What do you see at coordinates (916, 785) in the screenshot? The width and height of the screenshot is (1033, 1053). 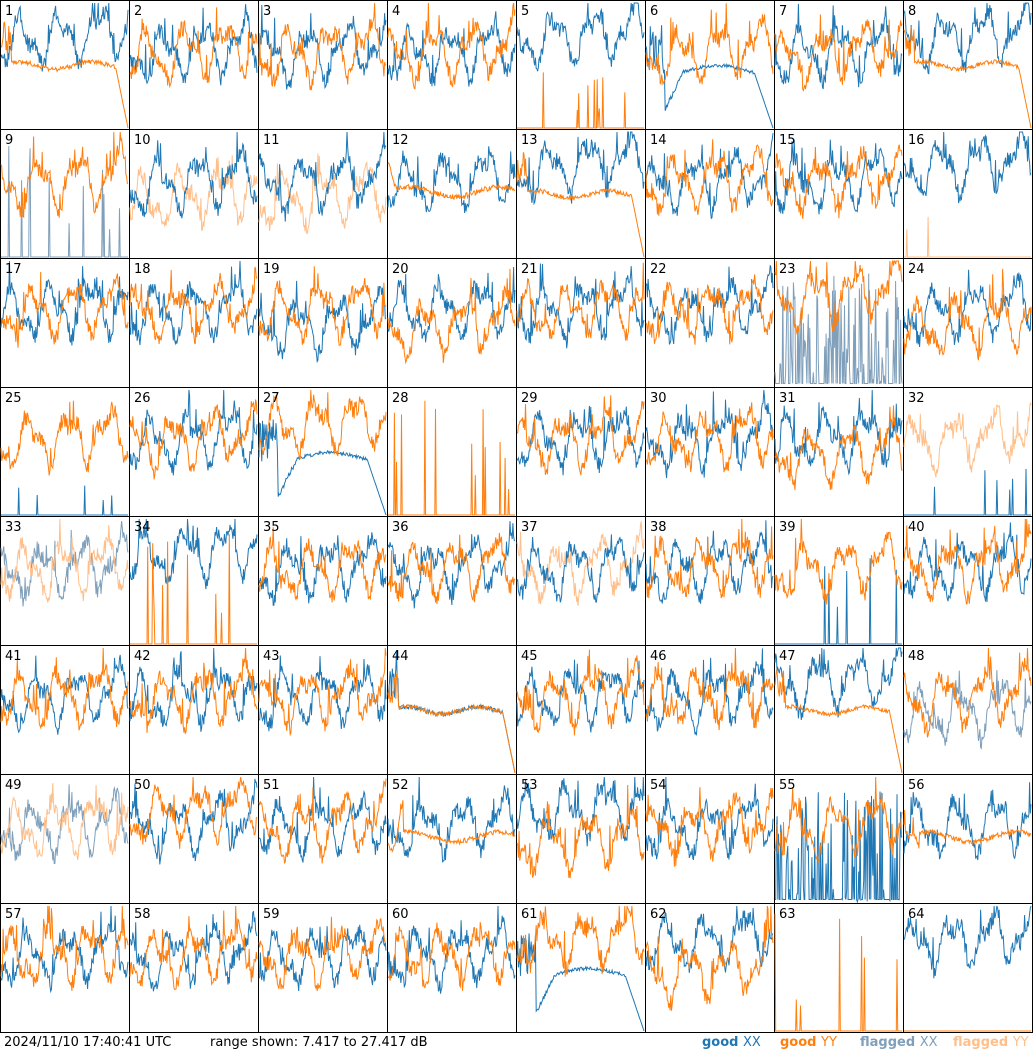 I see `panel-label: 56` at bounding box center [916, 785].